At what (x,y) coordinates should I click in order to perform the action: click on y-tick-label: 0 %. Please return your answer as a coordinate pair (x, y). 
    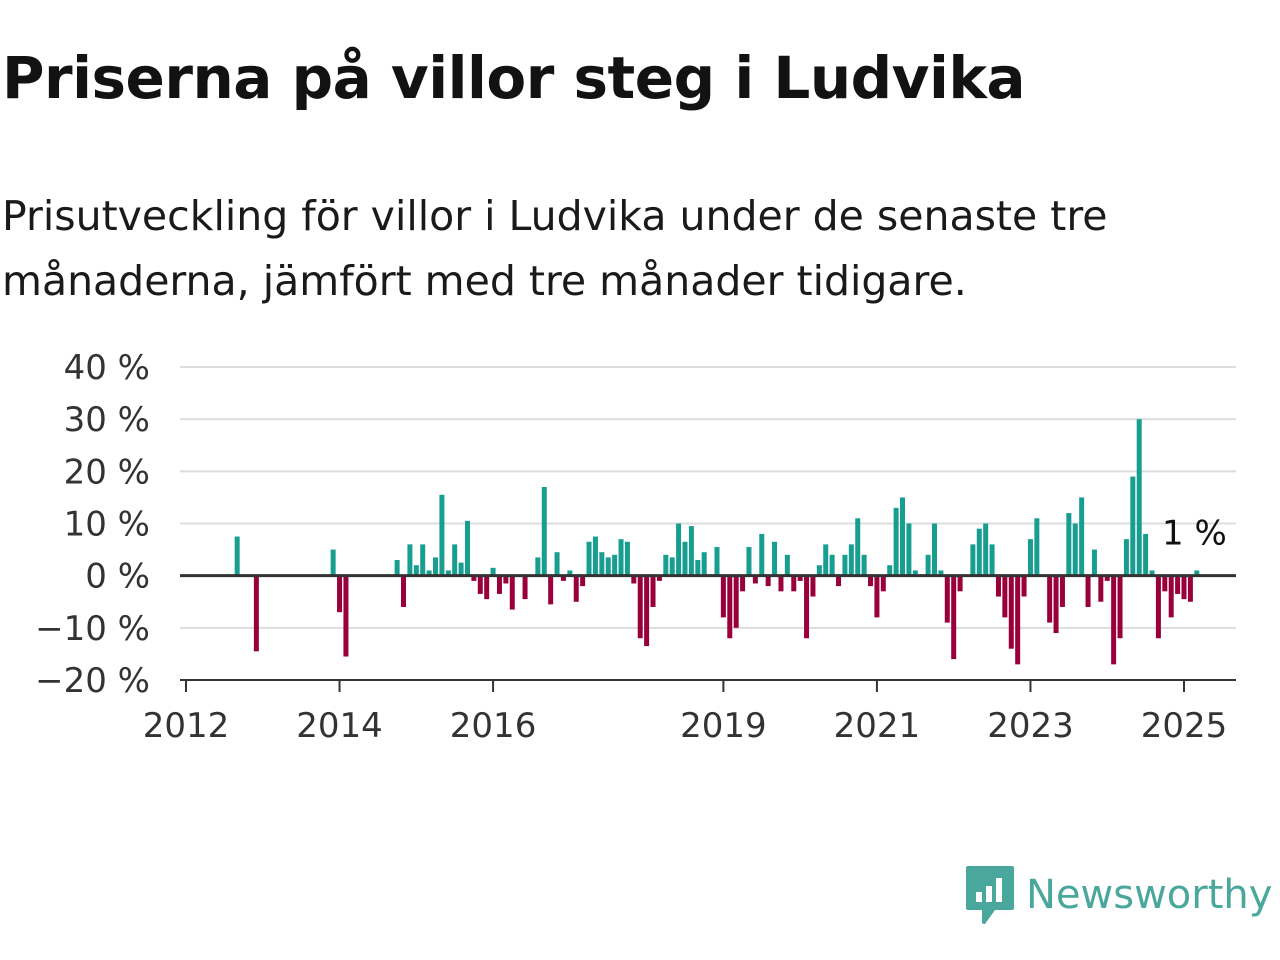
    Looking at the image, I should click on (117, 577).